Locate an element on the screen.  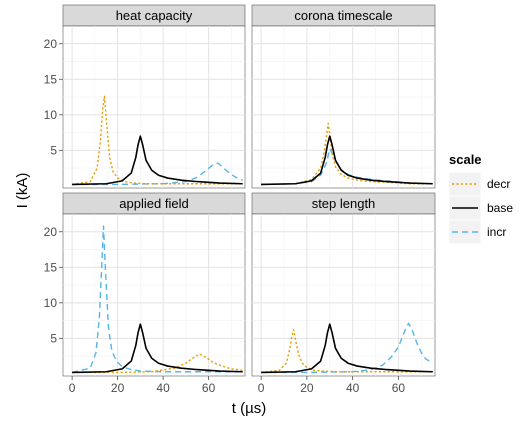
legend-label-incr: incr is located at coordinates (496, 232).